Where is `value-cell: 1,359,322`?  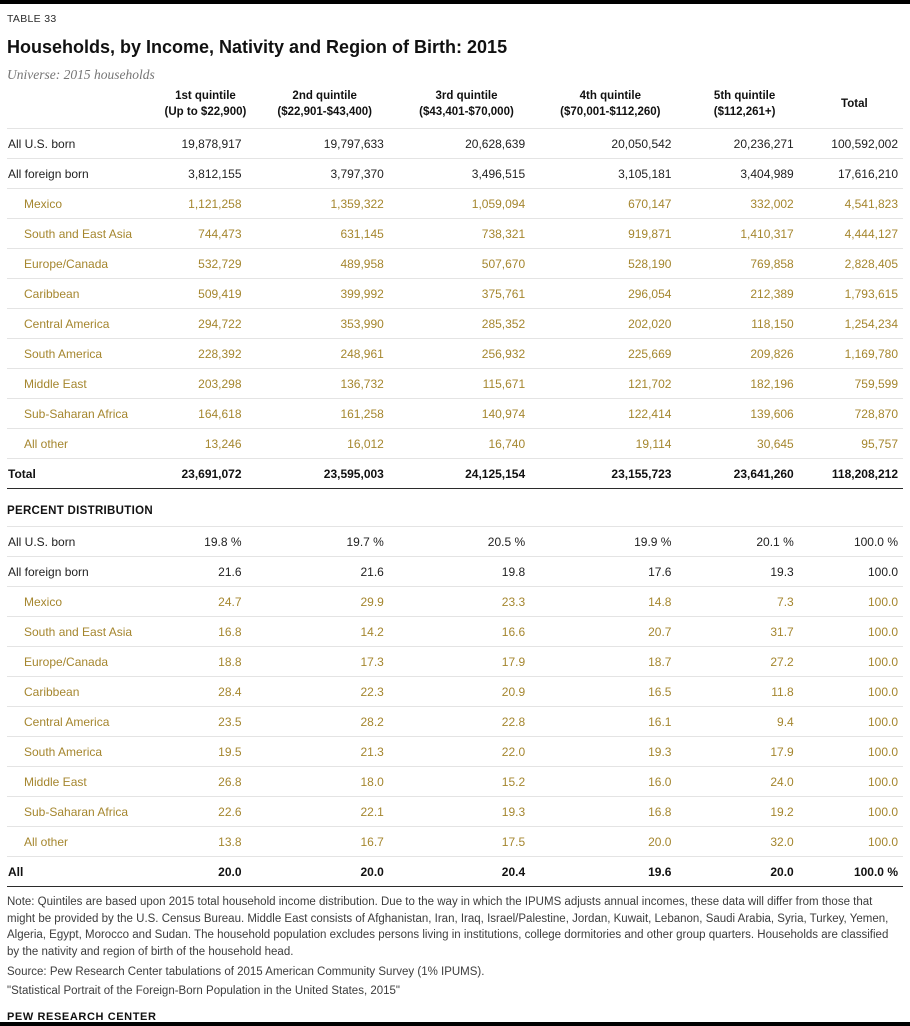
value-cell: 1,359,322 is located at coordinates (324, 204).